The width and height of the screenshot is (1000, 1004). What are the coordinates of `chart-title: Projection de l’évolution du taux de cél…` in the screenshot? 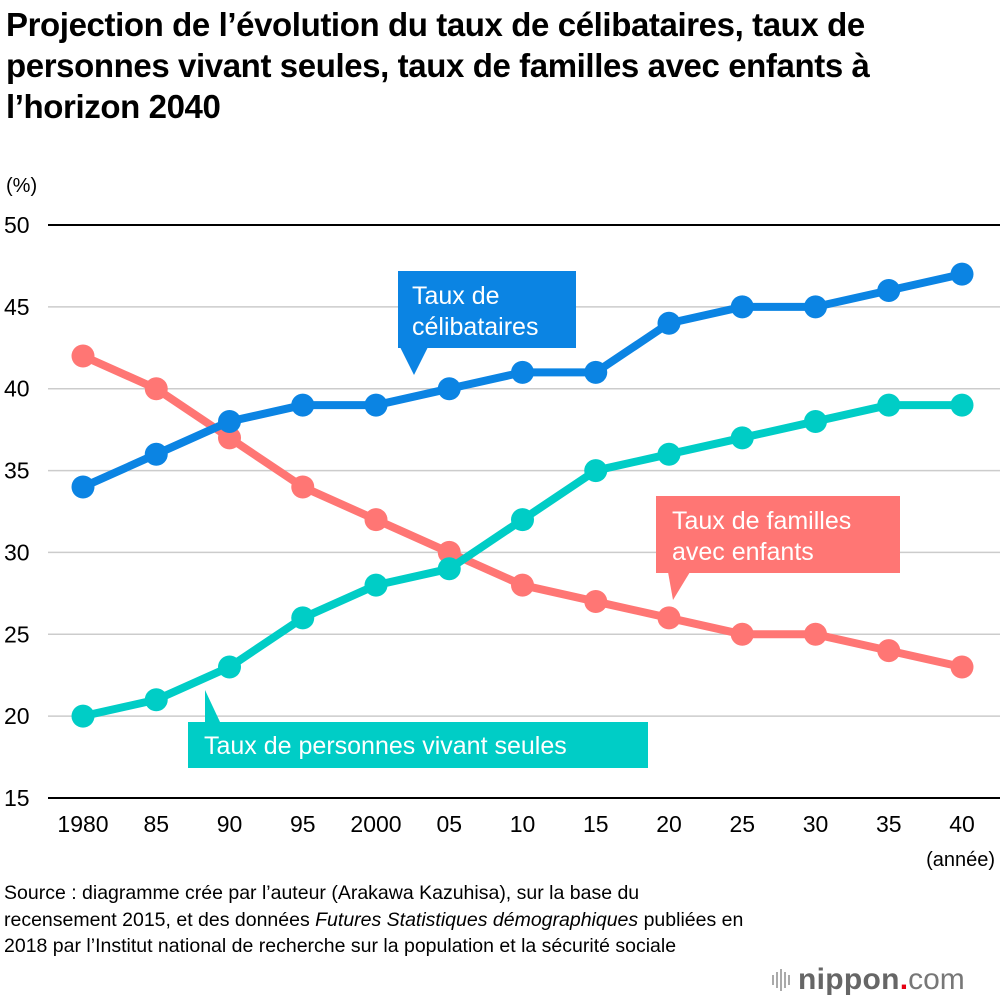 It's located at (438, 65).